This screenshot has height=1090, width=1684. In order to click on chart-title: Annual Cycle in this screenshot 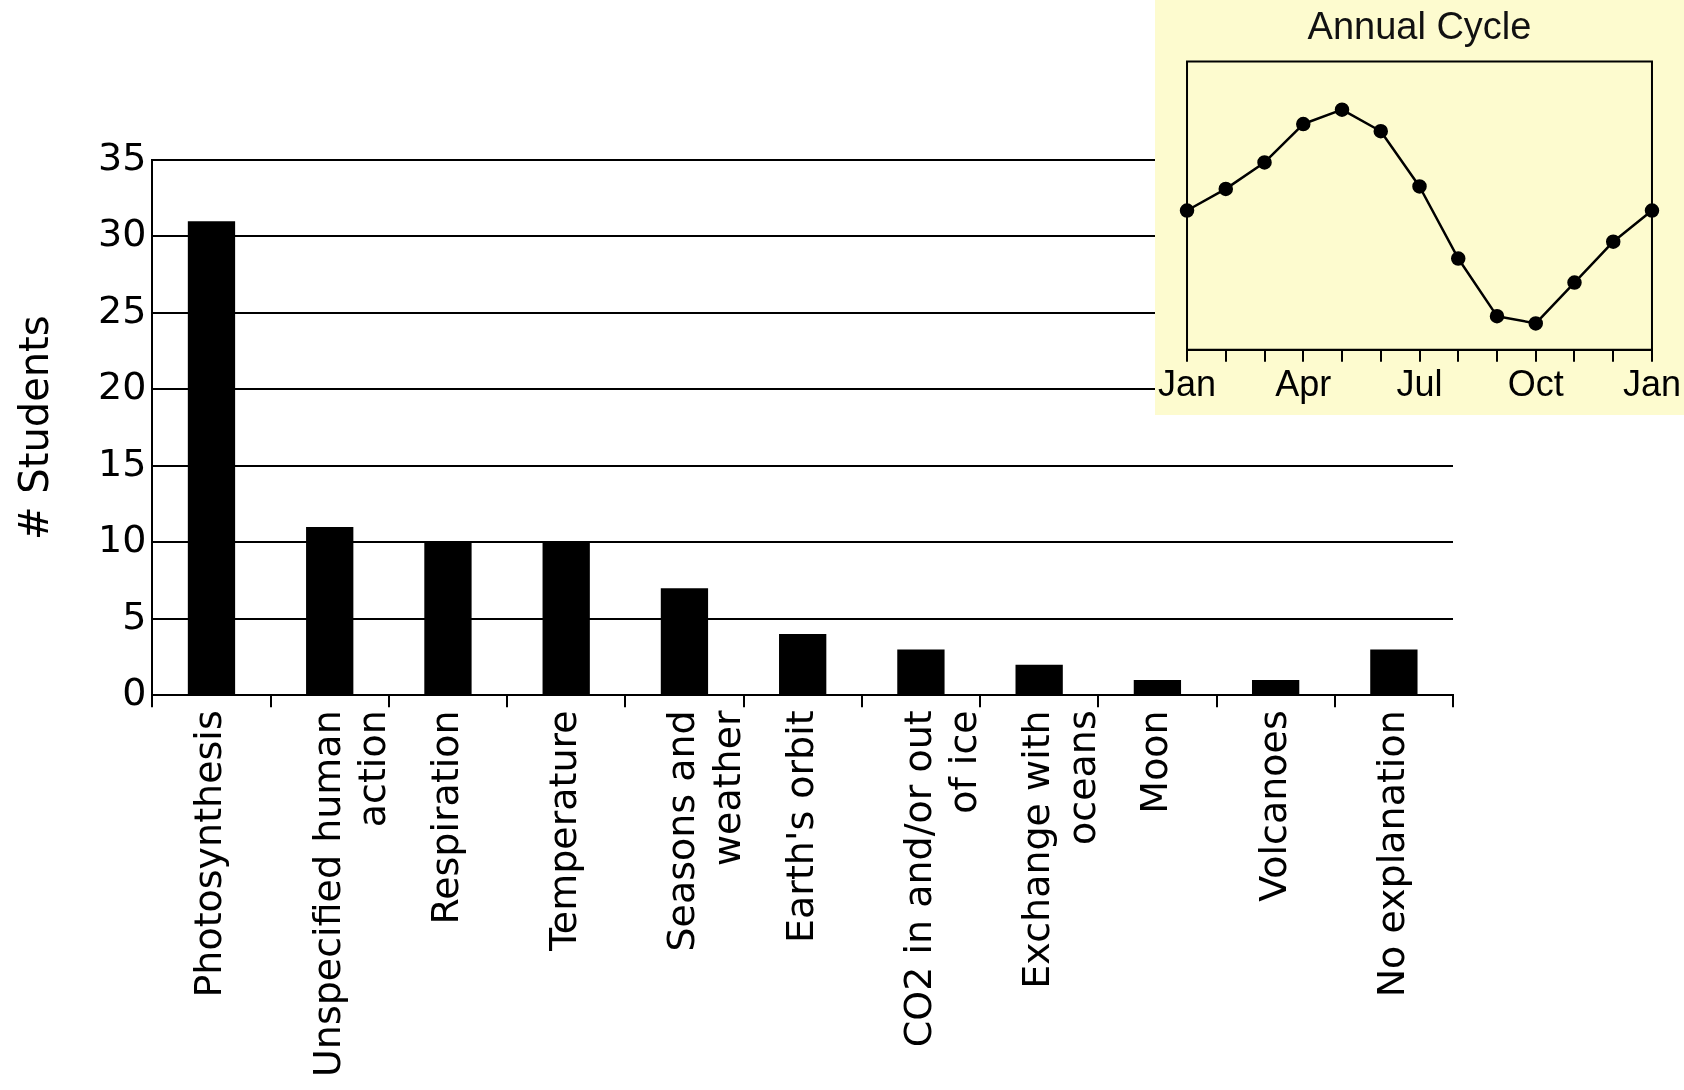, I will do `click(1419, 26)`.